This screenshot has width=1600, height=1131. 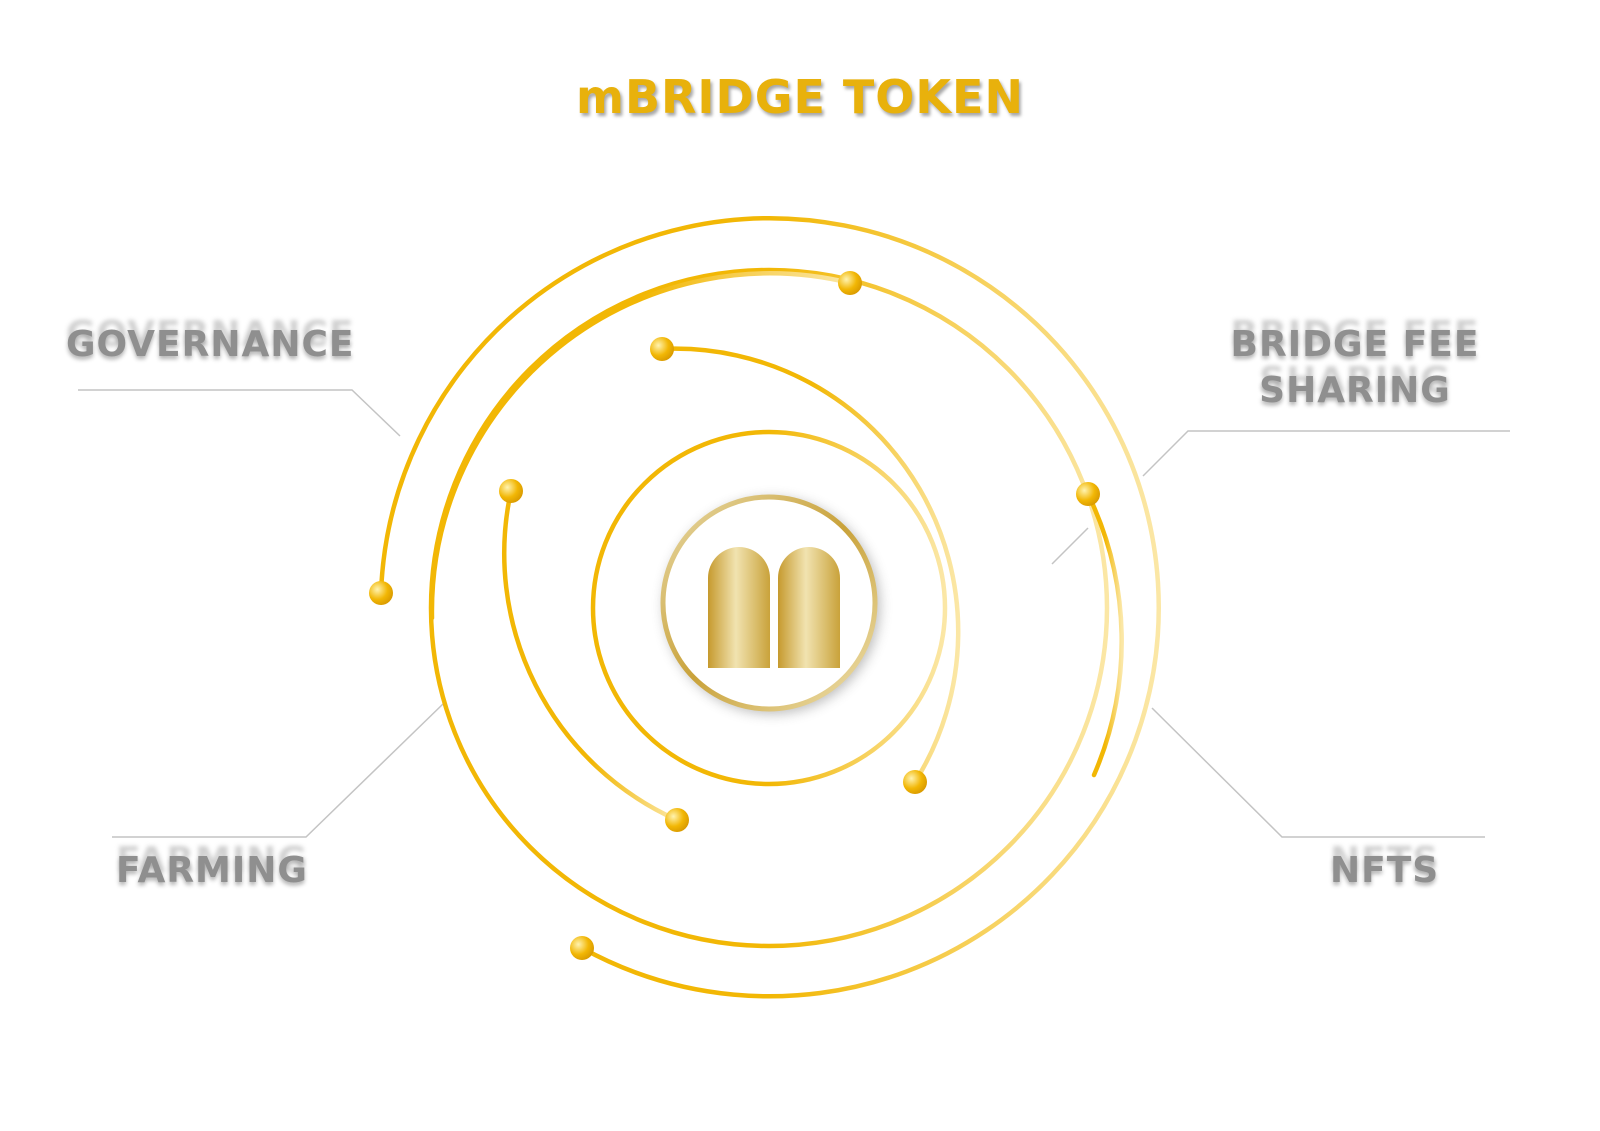 I want to click on orbit-arc-left, so click(x=591, y=655).